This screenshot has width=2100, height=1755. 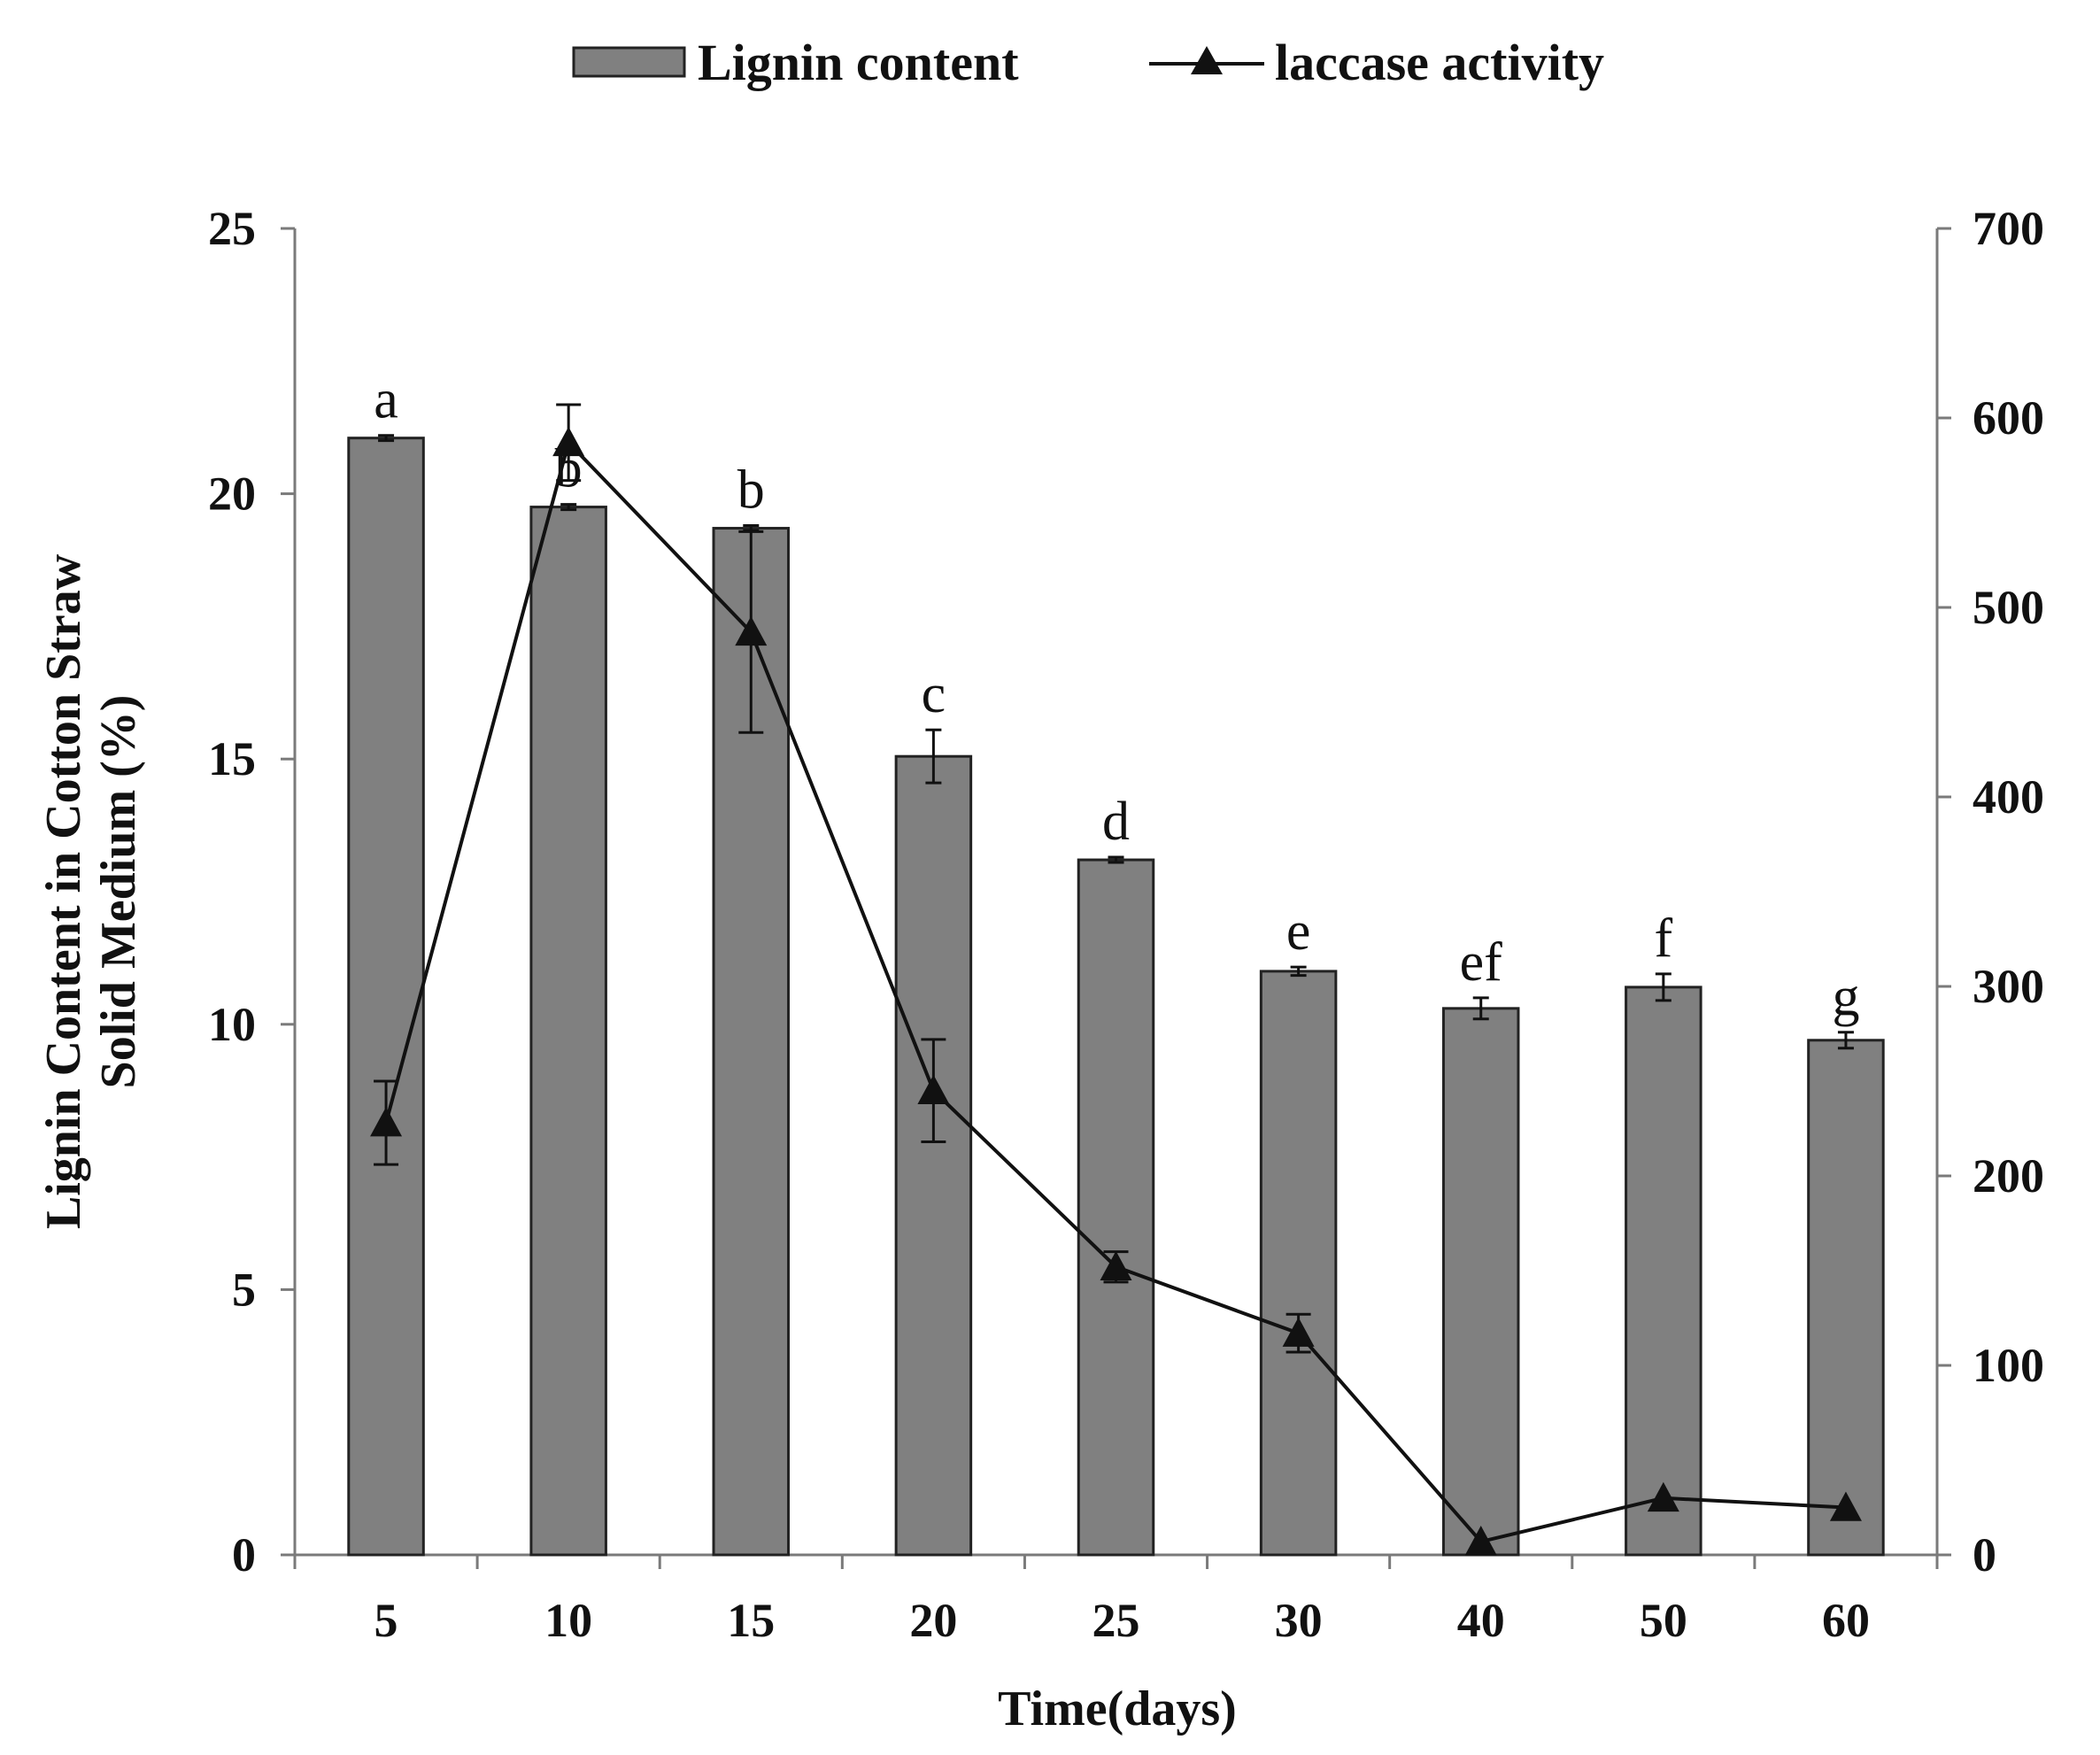 What do you see at coordinates (1440, 62) in the screenshot?
I see `legend-line-label: laccase activity` at bounding box center [1440, 62].